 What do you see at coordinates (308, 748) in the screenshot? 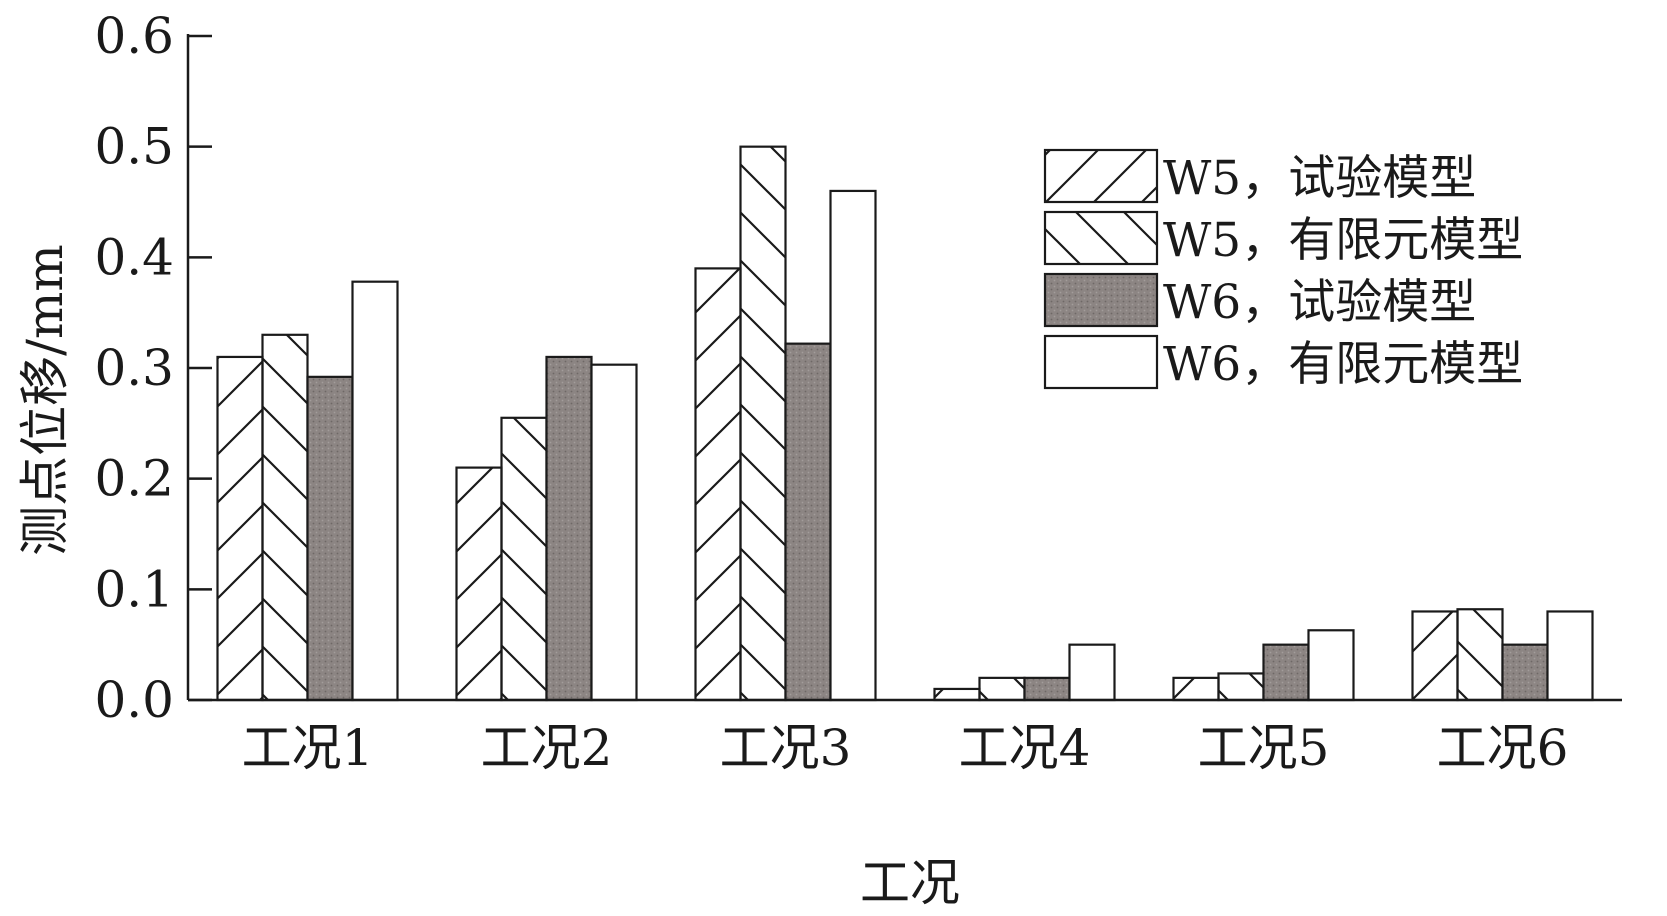
I see `x-tick-label: 工况1` at bounding box center [308, 748].